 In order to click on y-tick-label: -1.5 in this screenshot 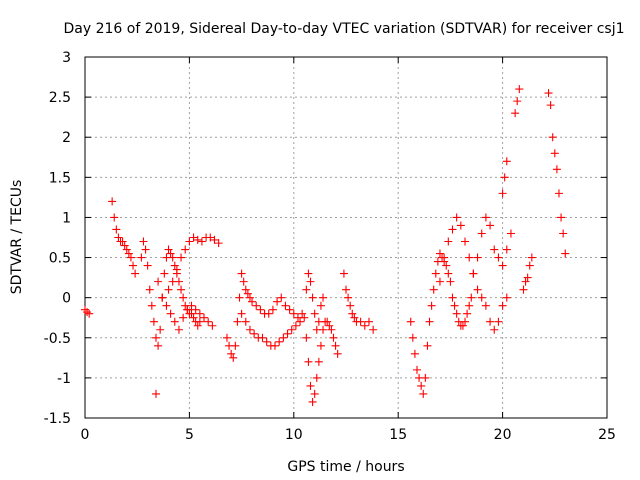, I will do `click(57, 419)`.